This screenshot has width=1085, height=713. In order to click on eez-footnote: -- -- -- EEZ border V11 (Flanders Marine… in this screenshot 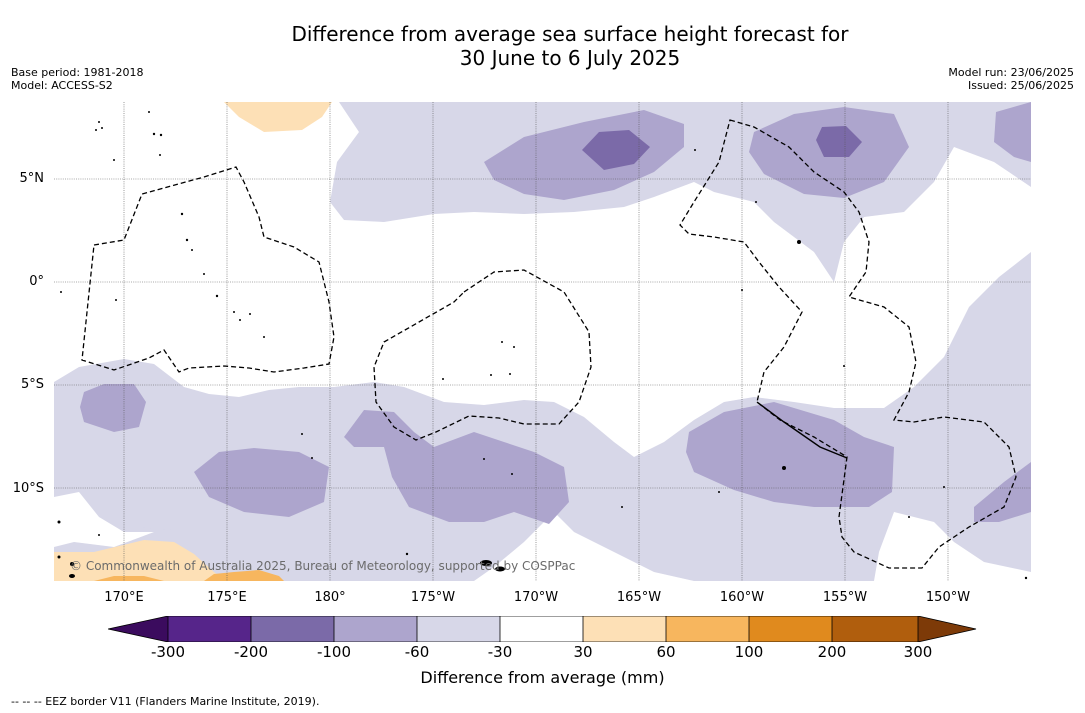, I will do `click(165, 701)`.